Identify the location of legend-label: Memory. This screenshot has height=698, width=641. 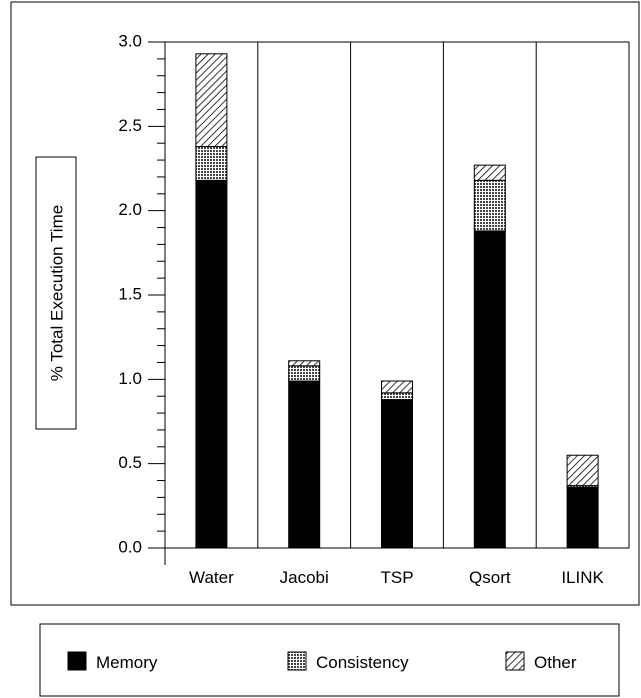
(127, 662).